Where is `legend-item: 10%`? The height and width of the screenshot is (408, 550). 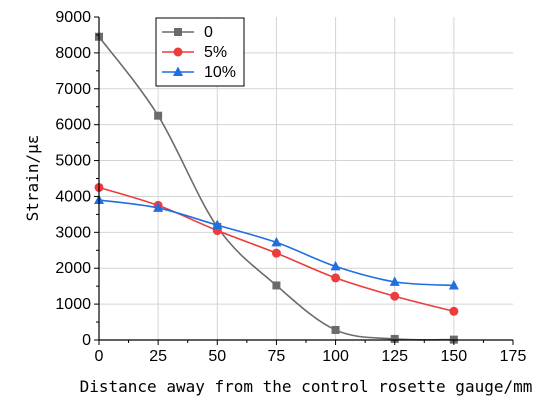
legend-item: 10% is located at coordinates (199, 72).